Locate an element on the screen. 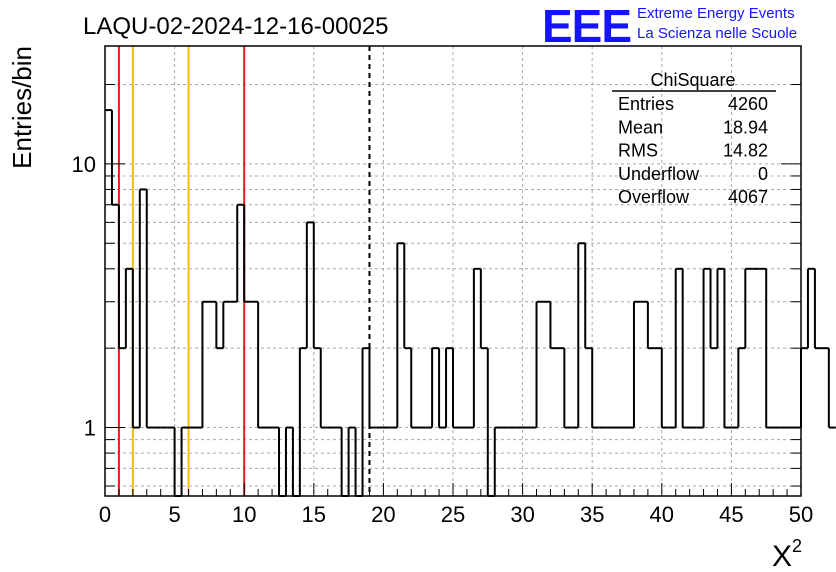 This screenshot has width=836, height=572. x-tick-label: 50 is located at coordinates (801, 514).